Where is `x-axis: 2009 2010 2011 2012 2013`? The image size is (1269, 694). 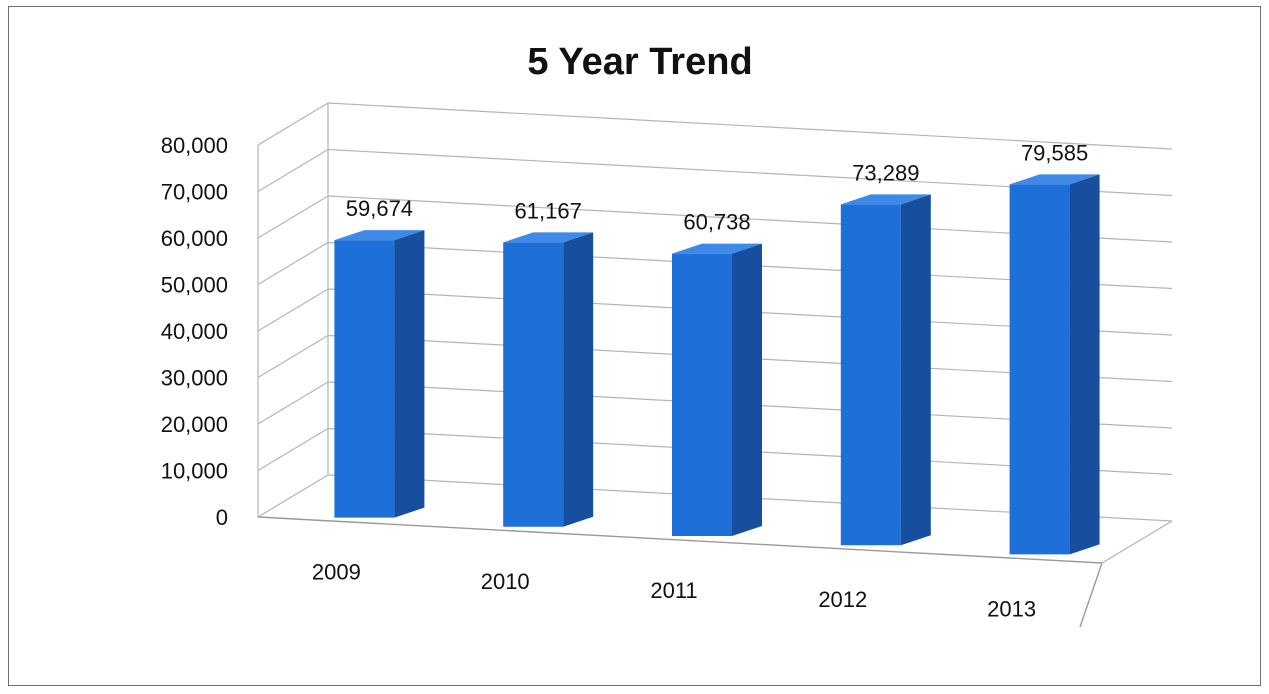 x-axis: 2009 2010 2011 2012 2013 is located at coordinates (674, 591).